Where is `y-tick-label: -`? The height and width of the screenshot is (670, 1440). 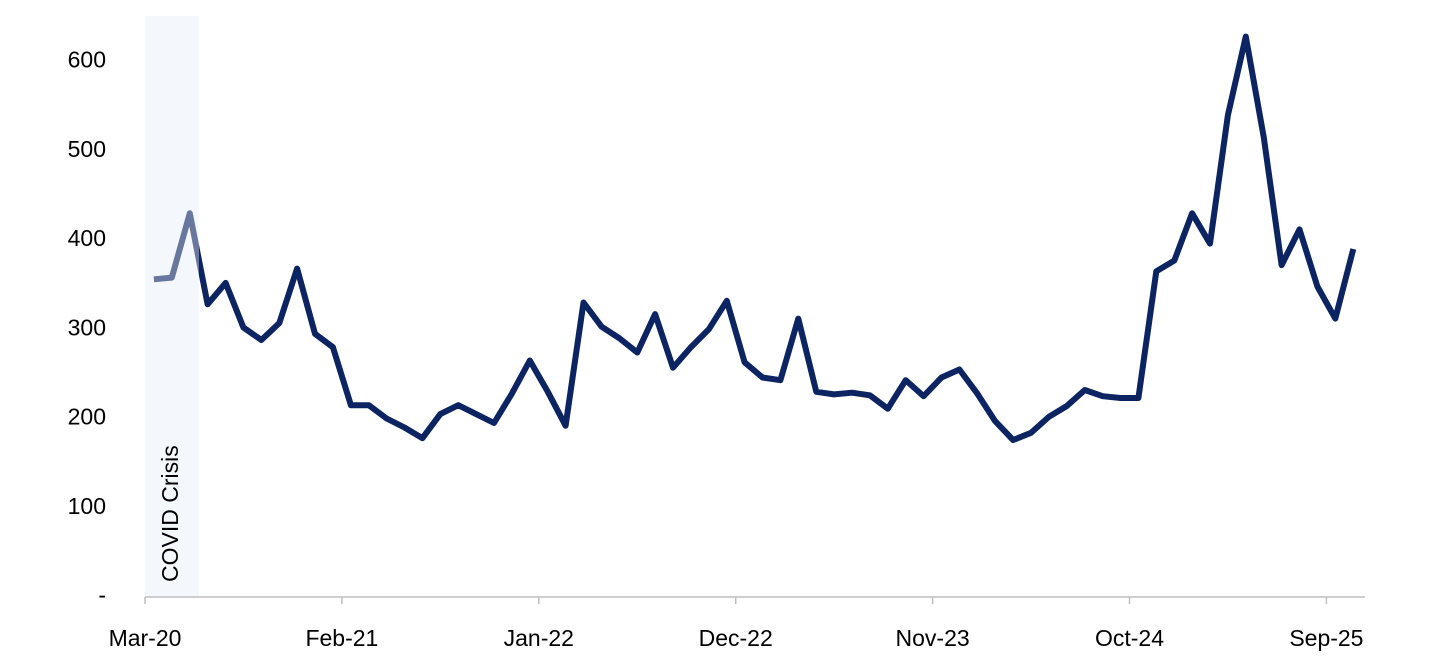 y-tick-label: - is located at coordinates (102, 595).